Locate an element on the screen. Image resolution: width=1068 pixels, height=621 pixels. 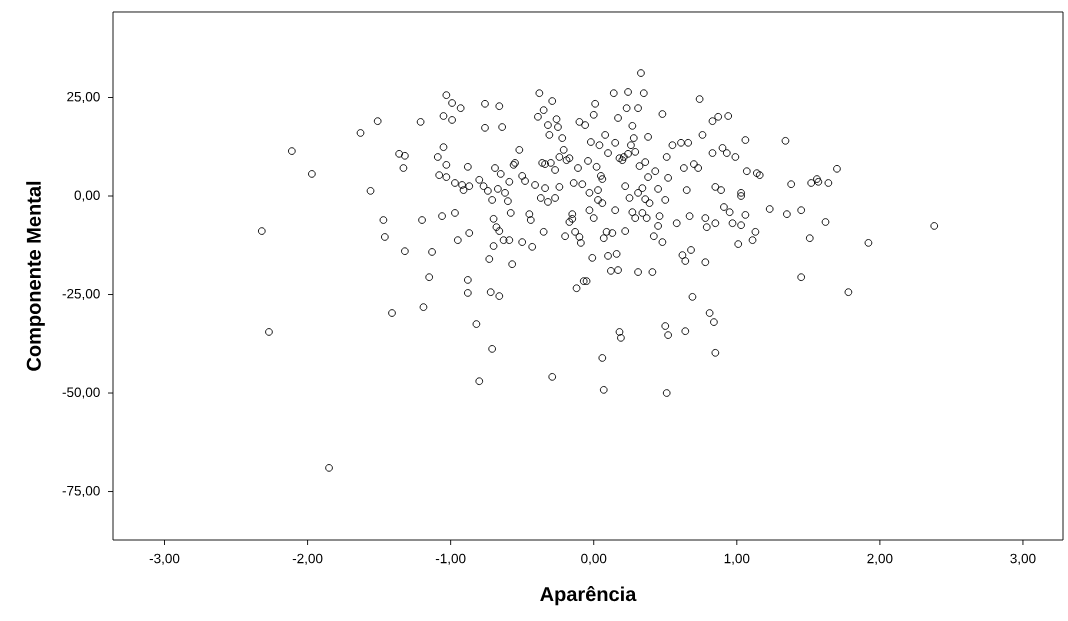
x-tick-label: -1,00 is located at coordinates (450, 559).